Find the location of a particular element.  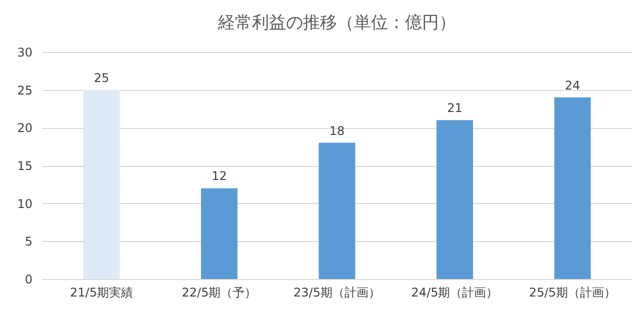

x-tick-label: 23/5期（計画） is located at coordinates (337, 293).